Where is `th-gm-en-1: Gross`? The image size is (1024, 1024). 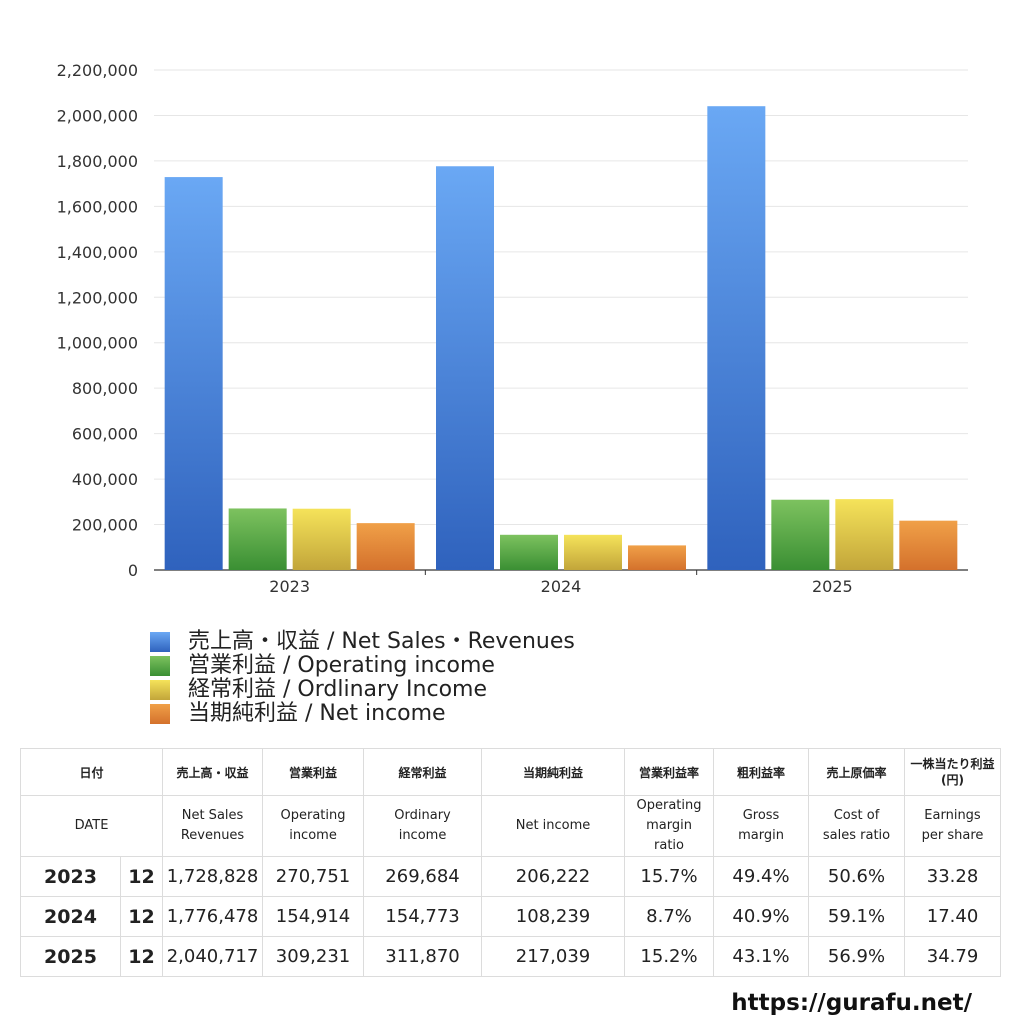
th-gm-en-1: Gross is located at coordinates (761, 815).